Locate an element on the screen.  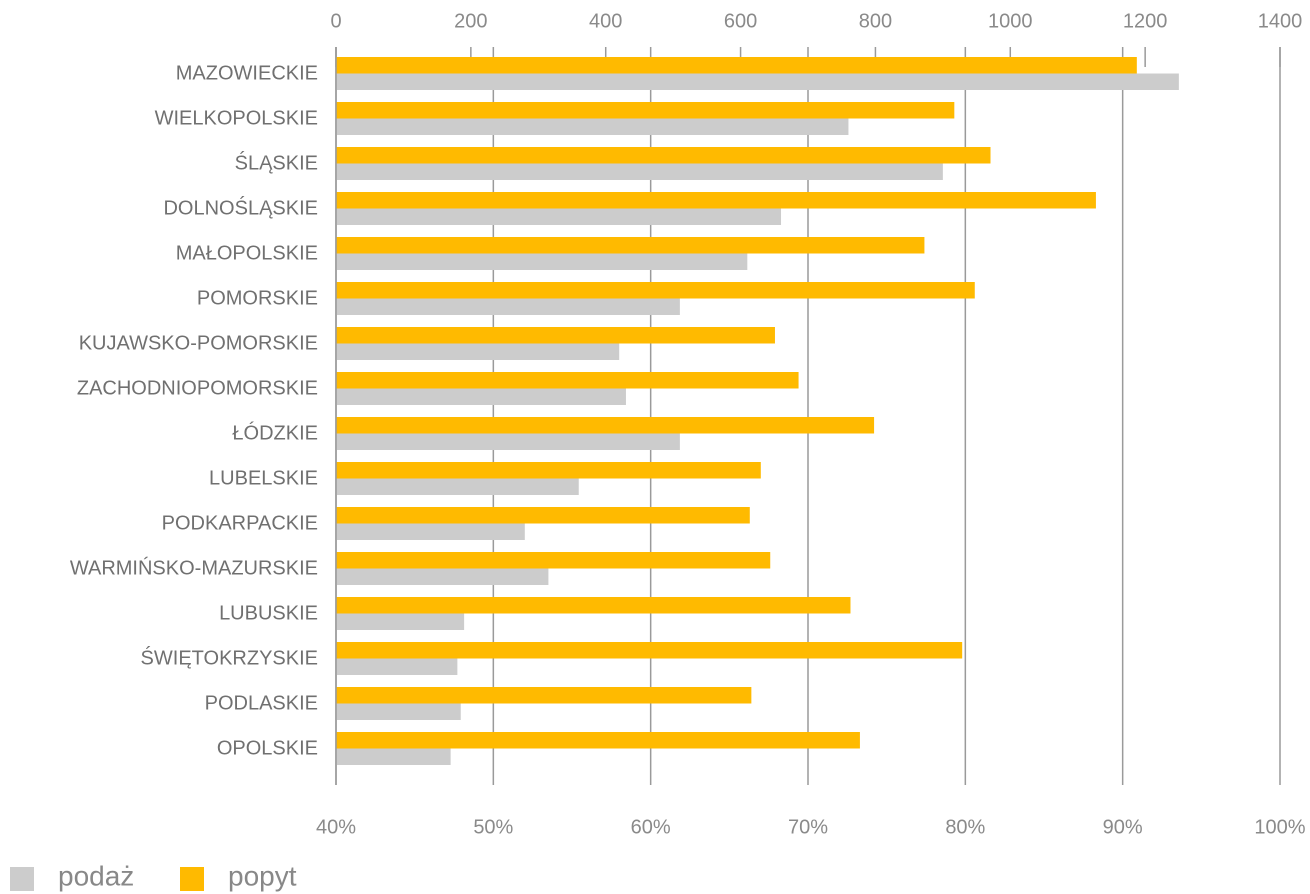
category-label: ŚWIĘTOKRZYSKIE is located at coordinates (229, 657).